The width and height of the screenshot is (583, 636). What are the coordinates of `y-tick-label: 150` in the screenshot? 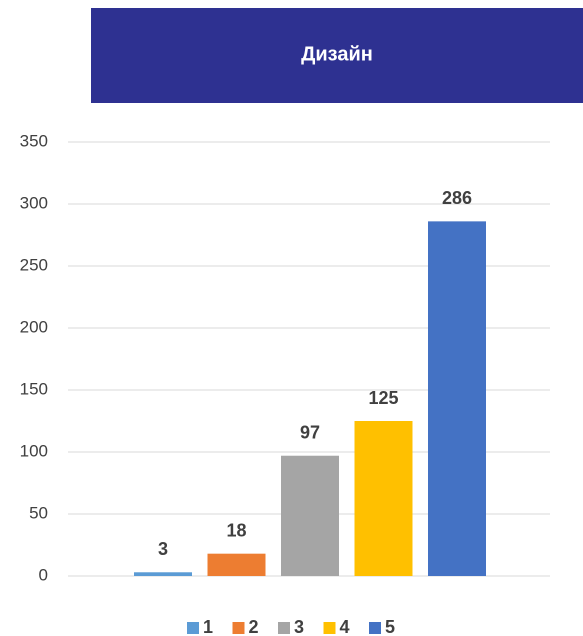 It's located at (34, 388).